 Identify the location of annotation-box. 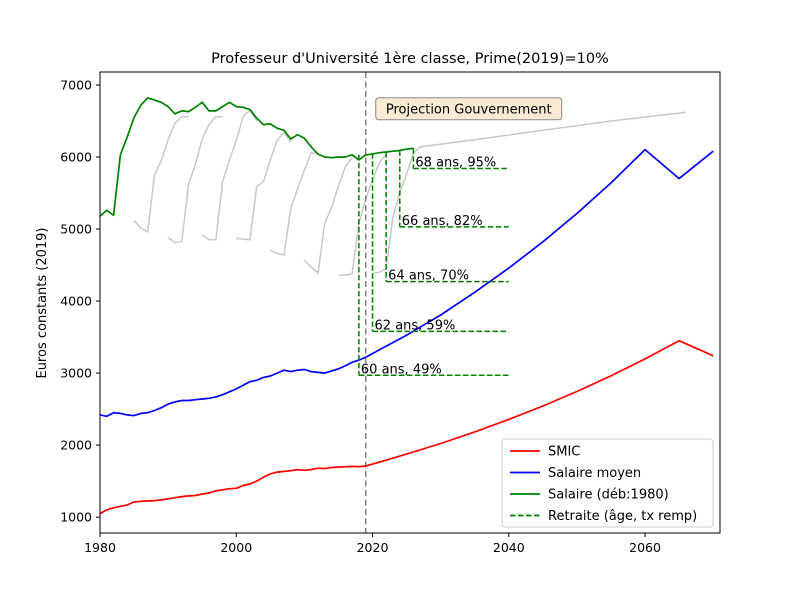
(469, 109).